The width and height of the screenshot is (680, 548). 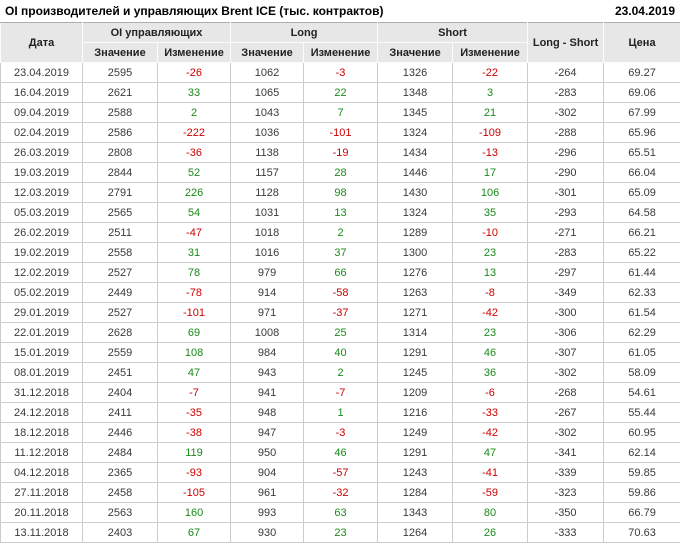 What do you see at coordinates (566, 532) in the screenshot?
I see `cell-long-short: -333` at bounding box center [566, 532].